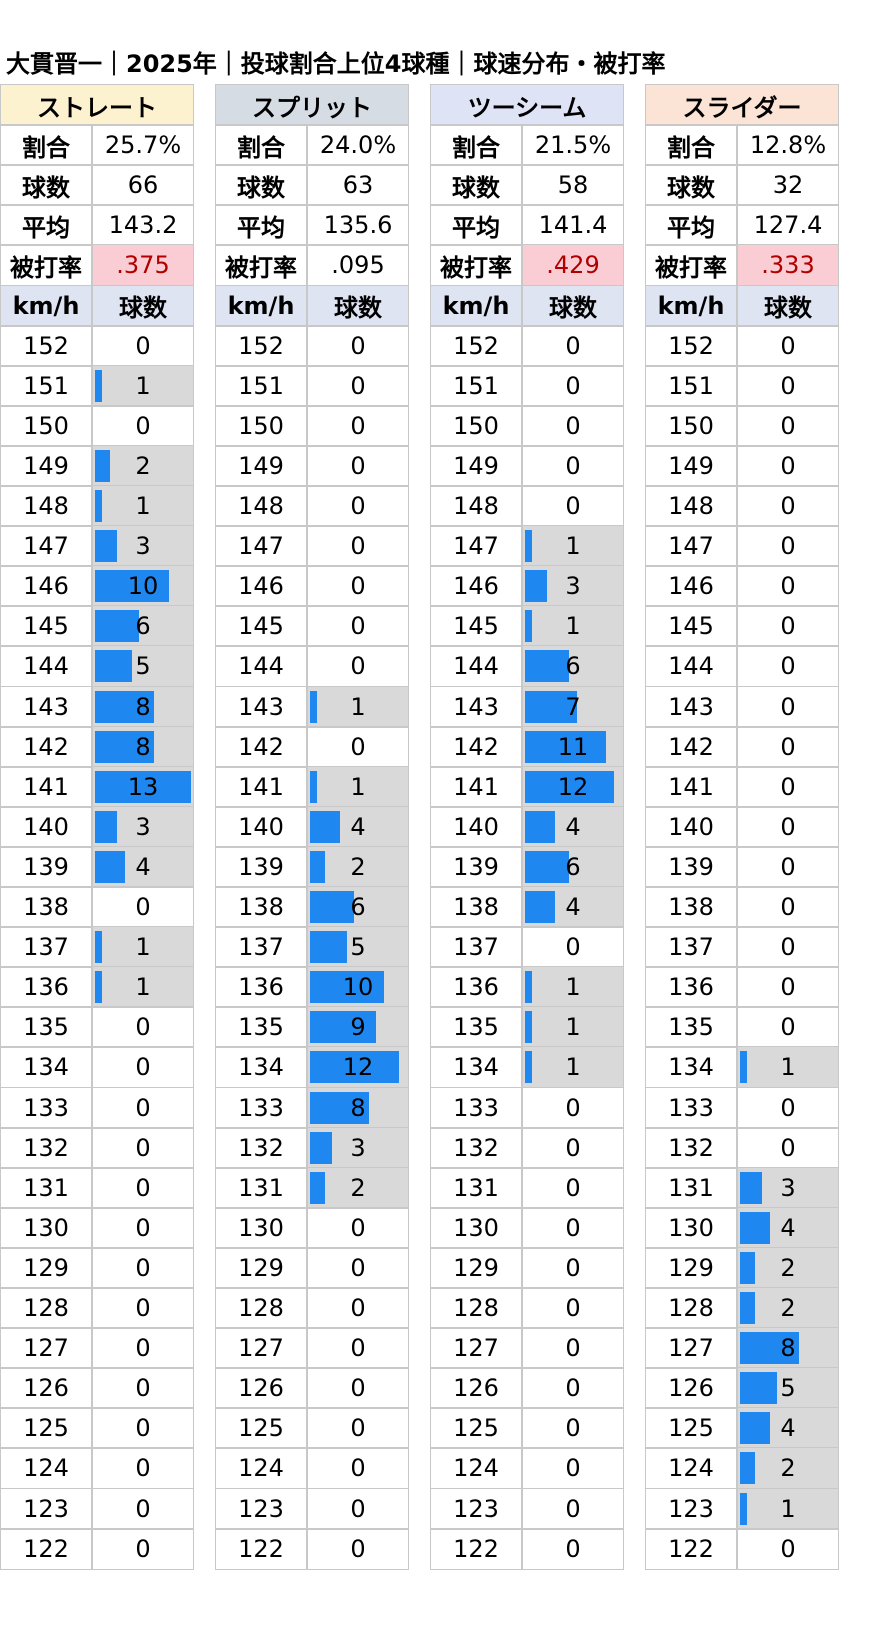  I want to click on stat-label-avg: 平均, so click(691, 225).